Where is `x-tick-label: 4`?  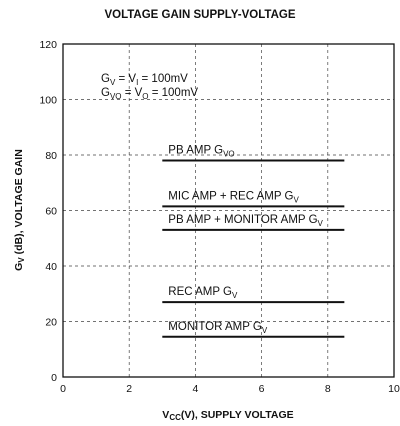 x-tick-label: 4 is located at coordinates (195, 389).